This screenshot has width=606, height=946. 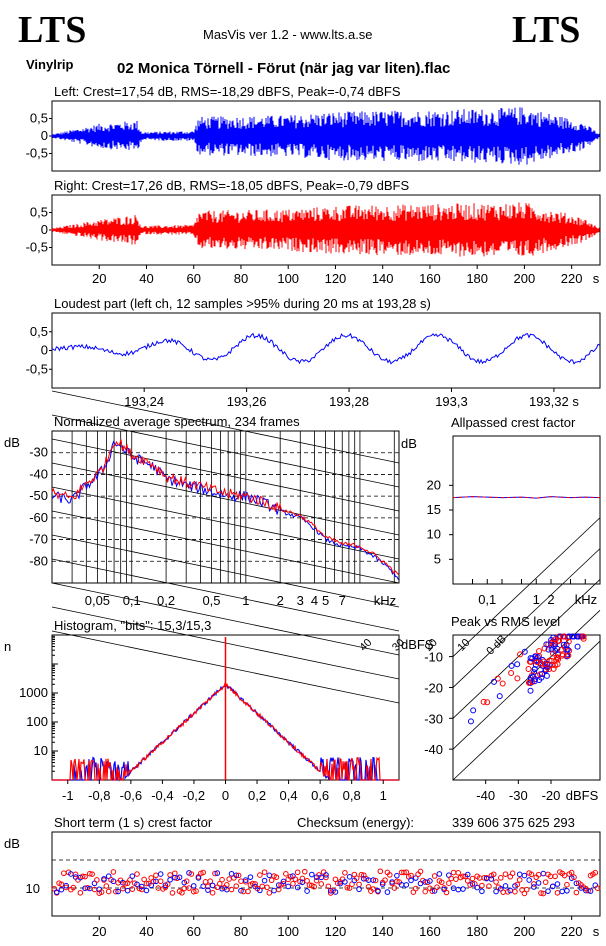 I want to click on short-term-crest-xtick-label: 20, so click(x=99, y=931).